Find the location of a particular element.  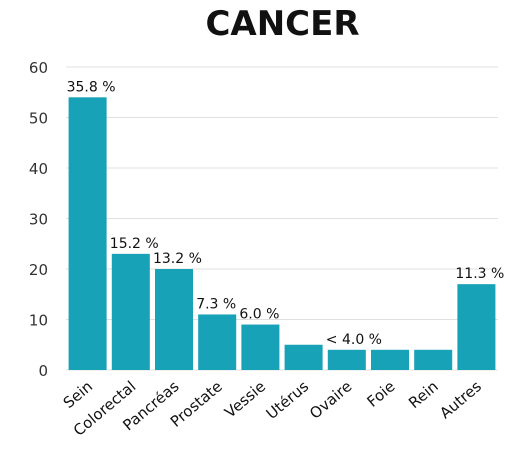

bar-utérus is located at coordinates (303, 357).